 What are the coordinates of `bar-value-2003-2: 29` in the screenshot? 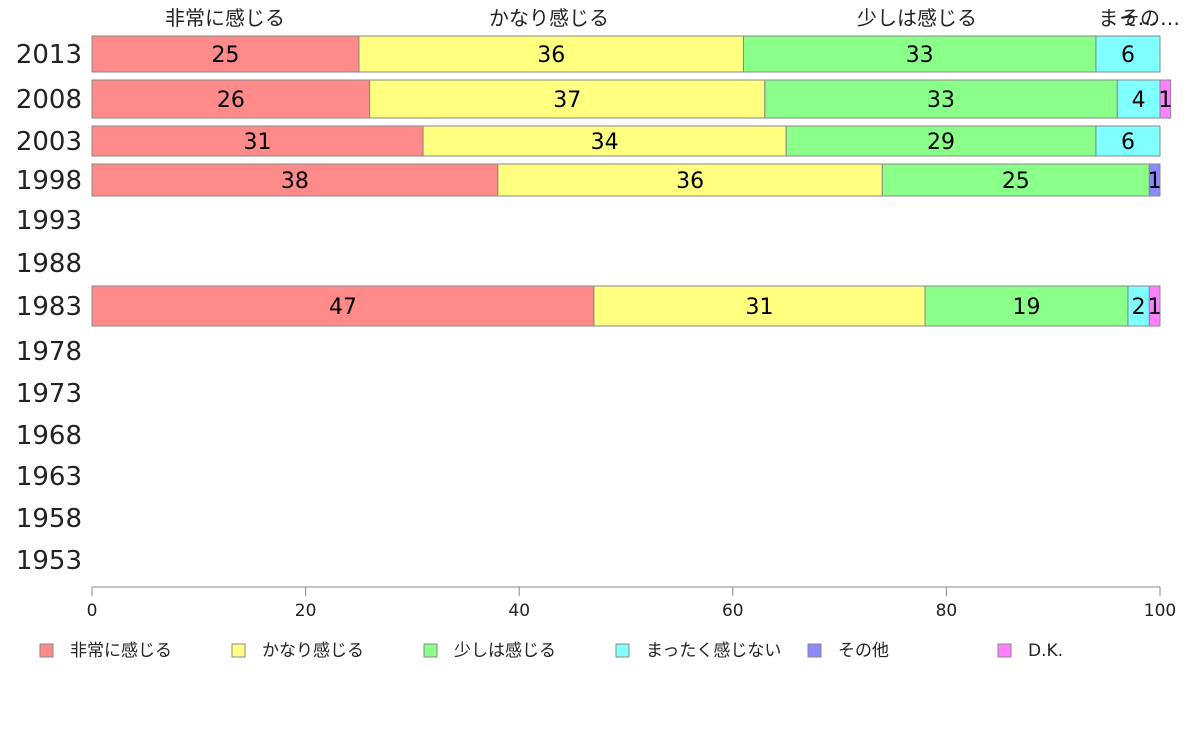 It's located at (941, 142).